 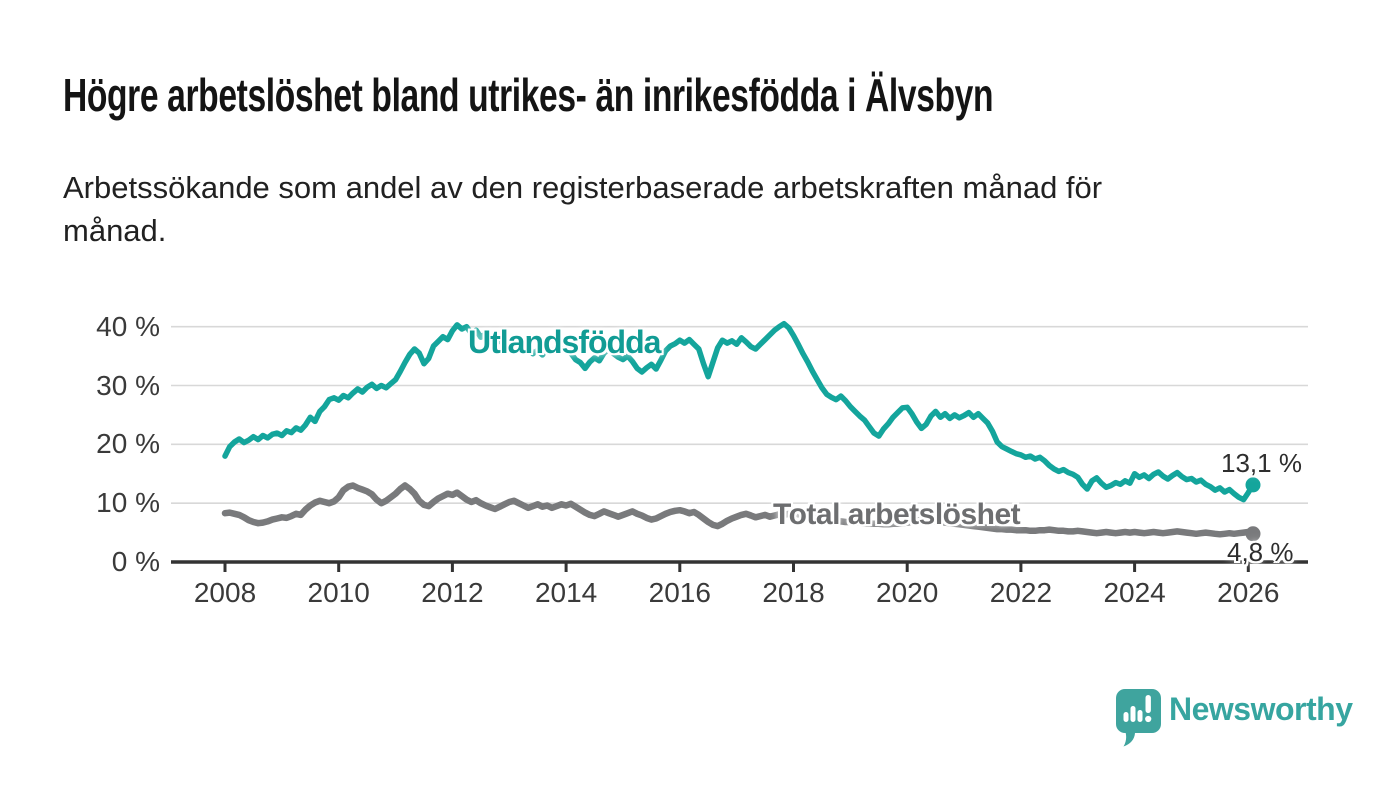 I want to click on x-axis-label-2008: 2008, so click(x=225, y=592).